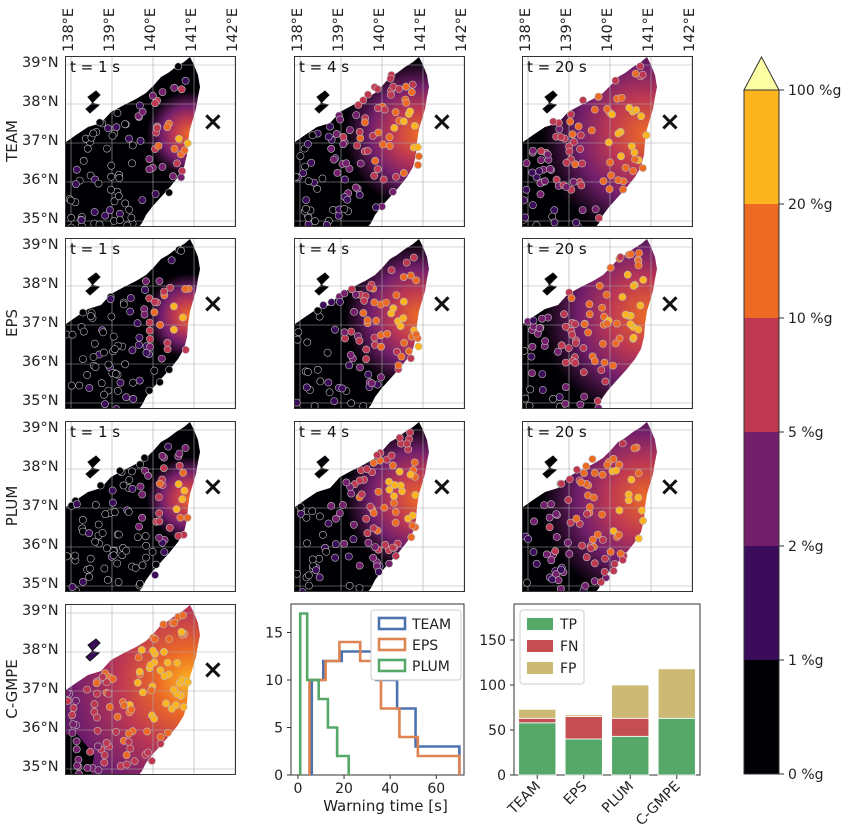 Image resolution: width=850 pixels, height=839 pixels. I want to click on colorbar: 100 %g 20 %g 10 %g 5 %g 2 %g 1 %g 0 %g, so click(796, 419).